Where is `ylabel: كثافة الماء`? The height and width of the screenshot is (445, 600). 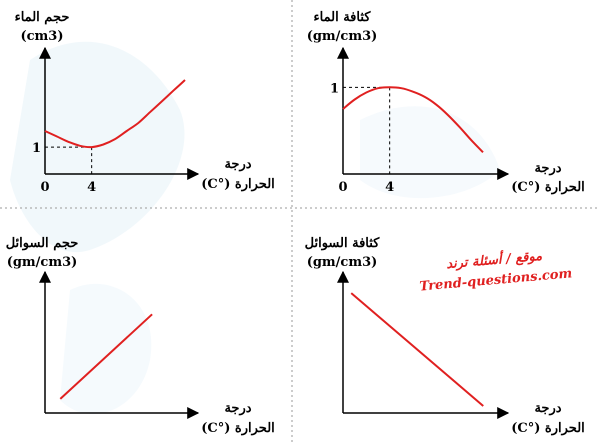
ylabel: كثافة الماء is located at coordinates (343, 17).